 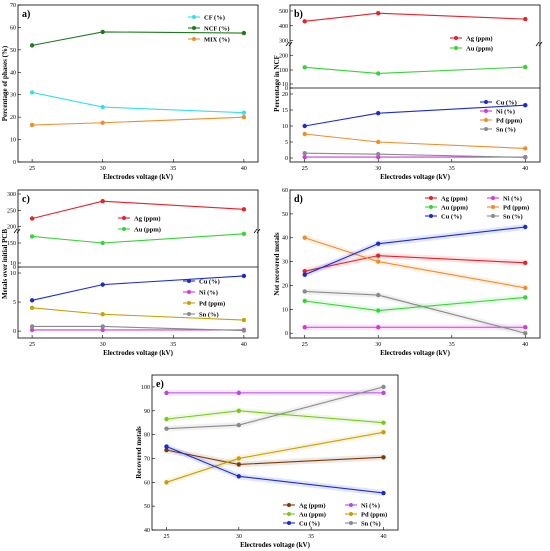 What do you see at coordinates (277, 263) in the screenshot?
I see `y-axis-label: Not recovered metals` at bounding box center [277, 263].